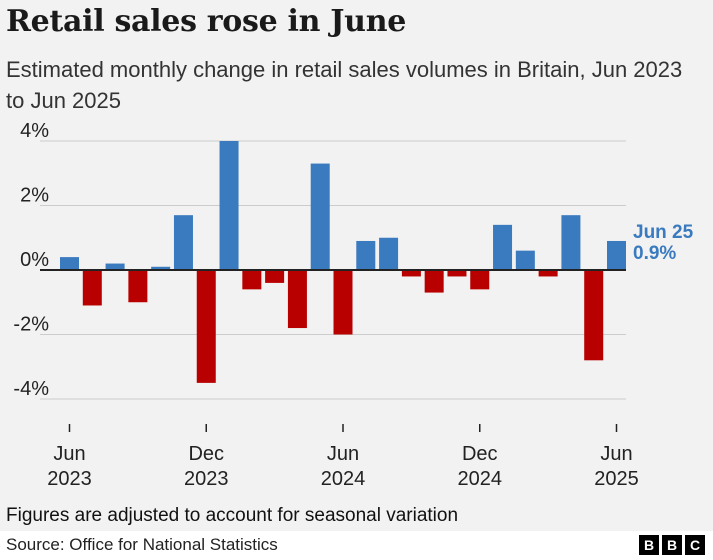 This screenshot has width=713, height=560. I want to click on y-tick-label: 0%, so click(34, 260).